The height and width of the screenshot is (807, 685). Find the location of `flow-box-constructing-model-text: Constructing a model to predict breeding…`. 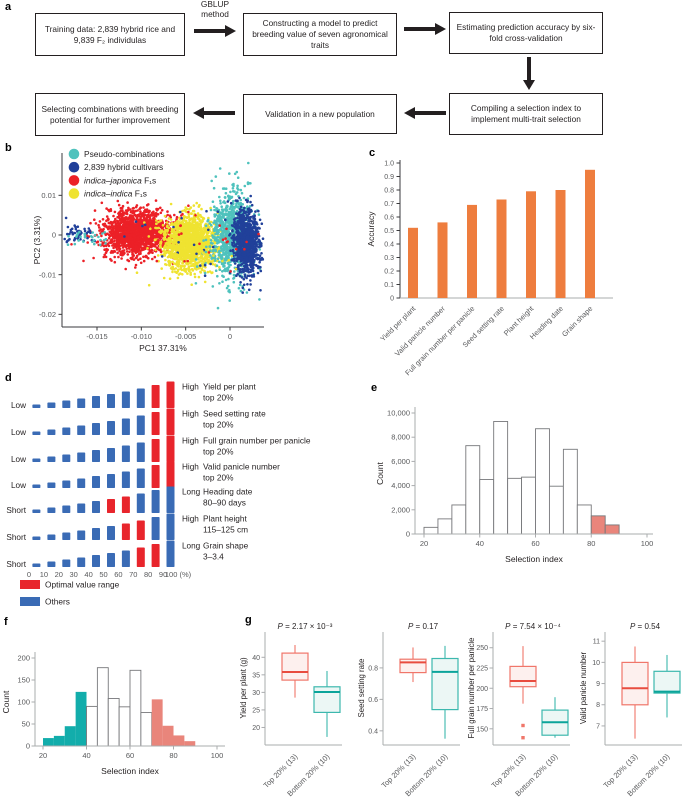

flow-box-constructing-model-text: Constructing a model to predict breeding… is located at coordinates (320, 34).